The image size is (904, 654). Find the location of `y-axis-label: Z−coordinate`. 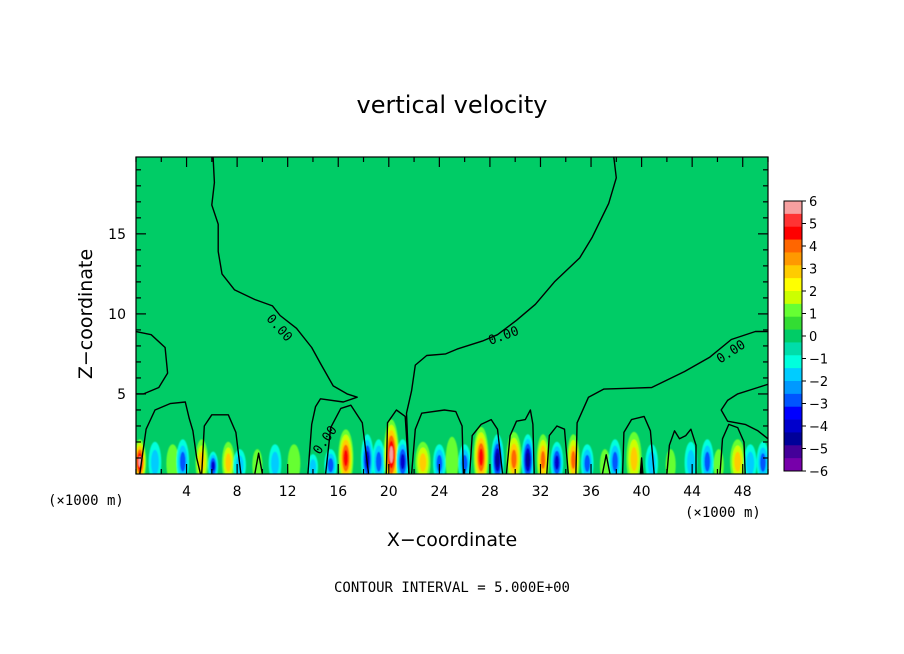

y-axis-label: Z−coordinate is located at coordinates (86, 314).